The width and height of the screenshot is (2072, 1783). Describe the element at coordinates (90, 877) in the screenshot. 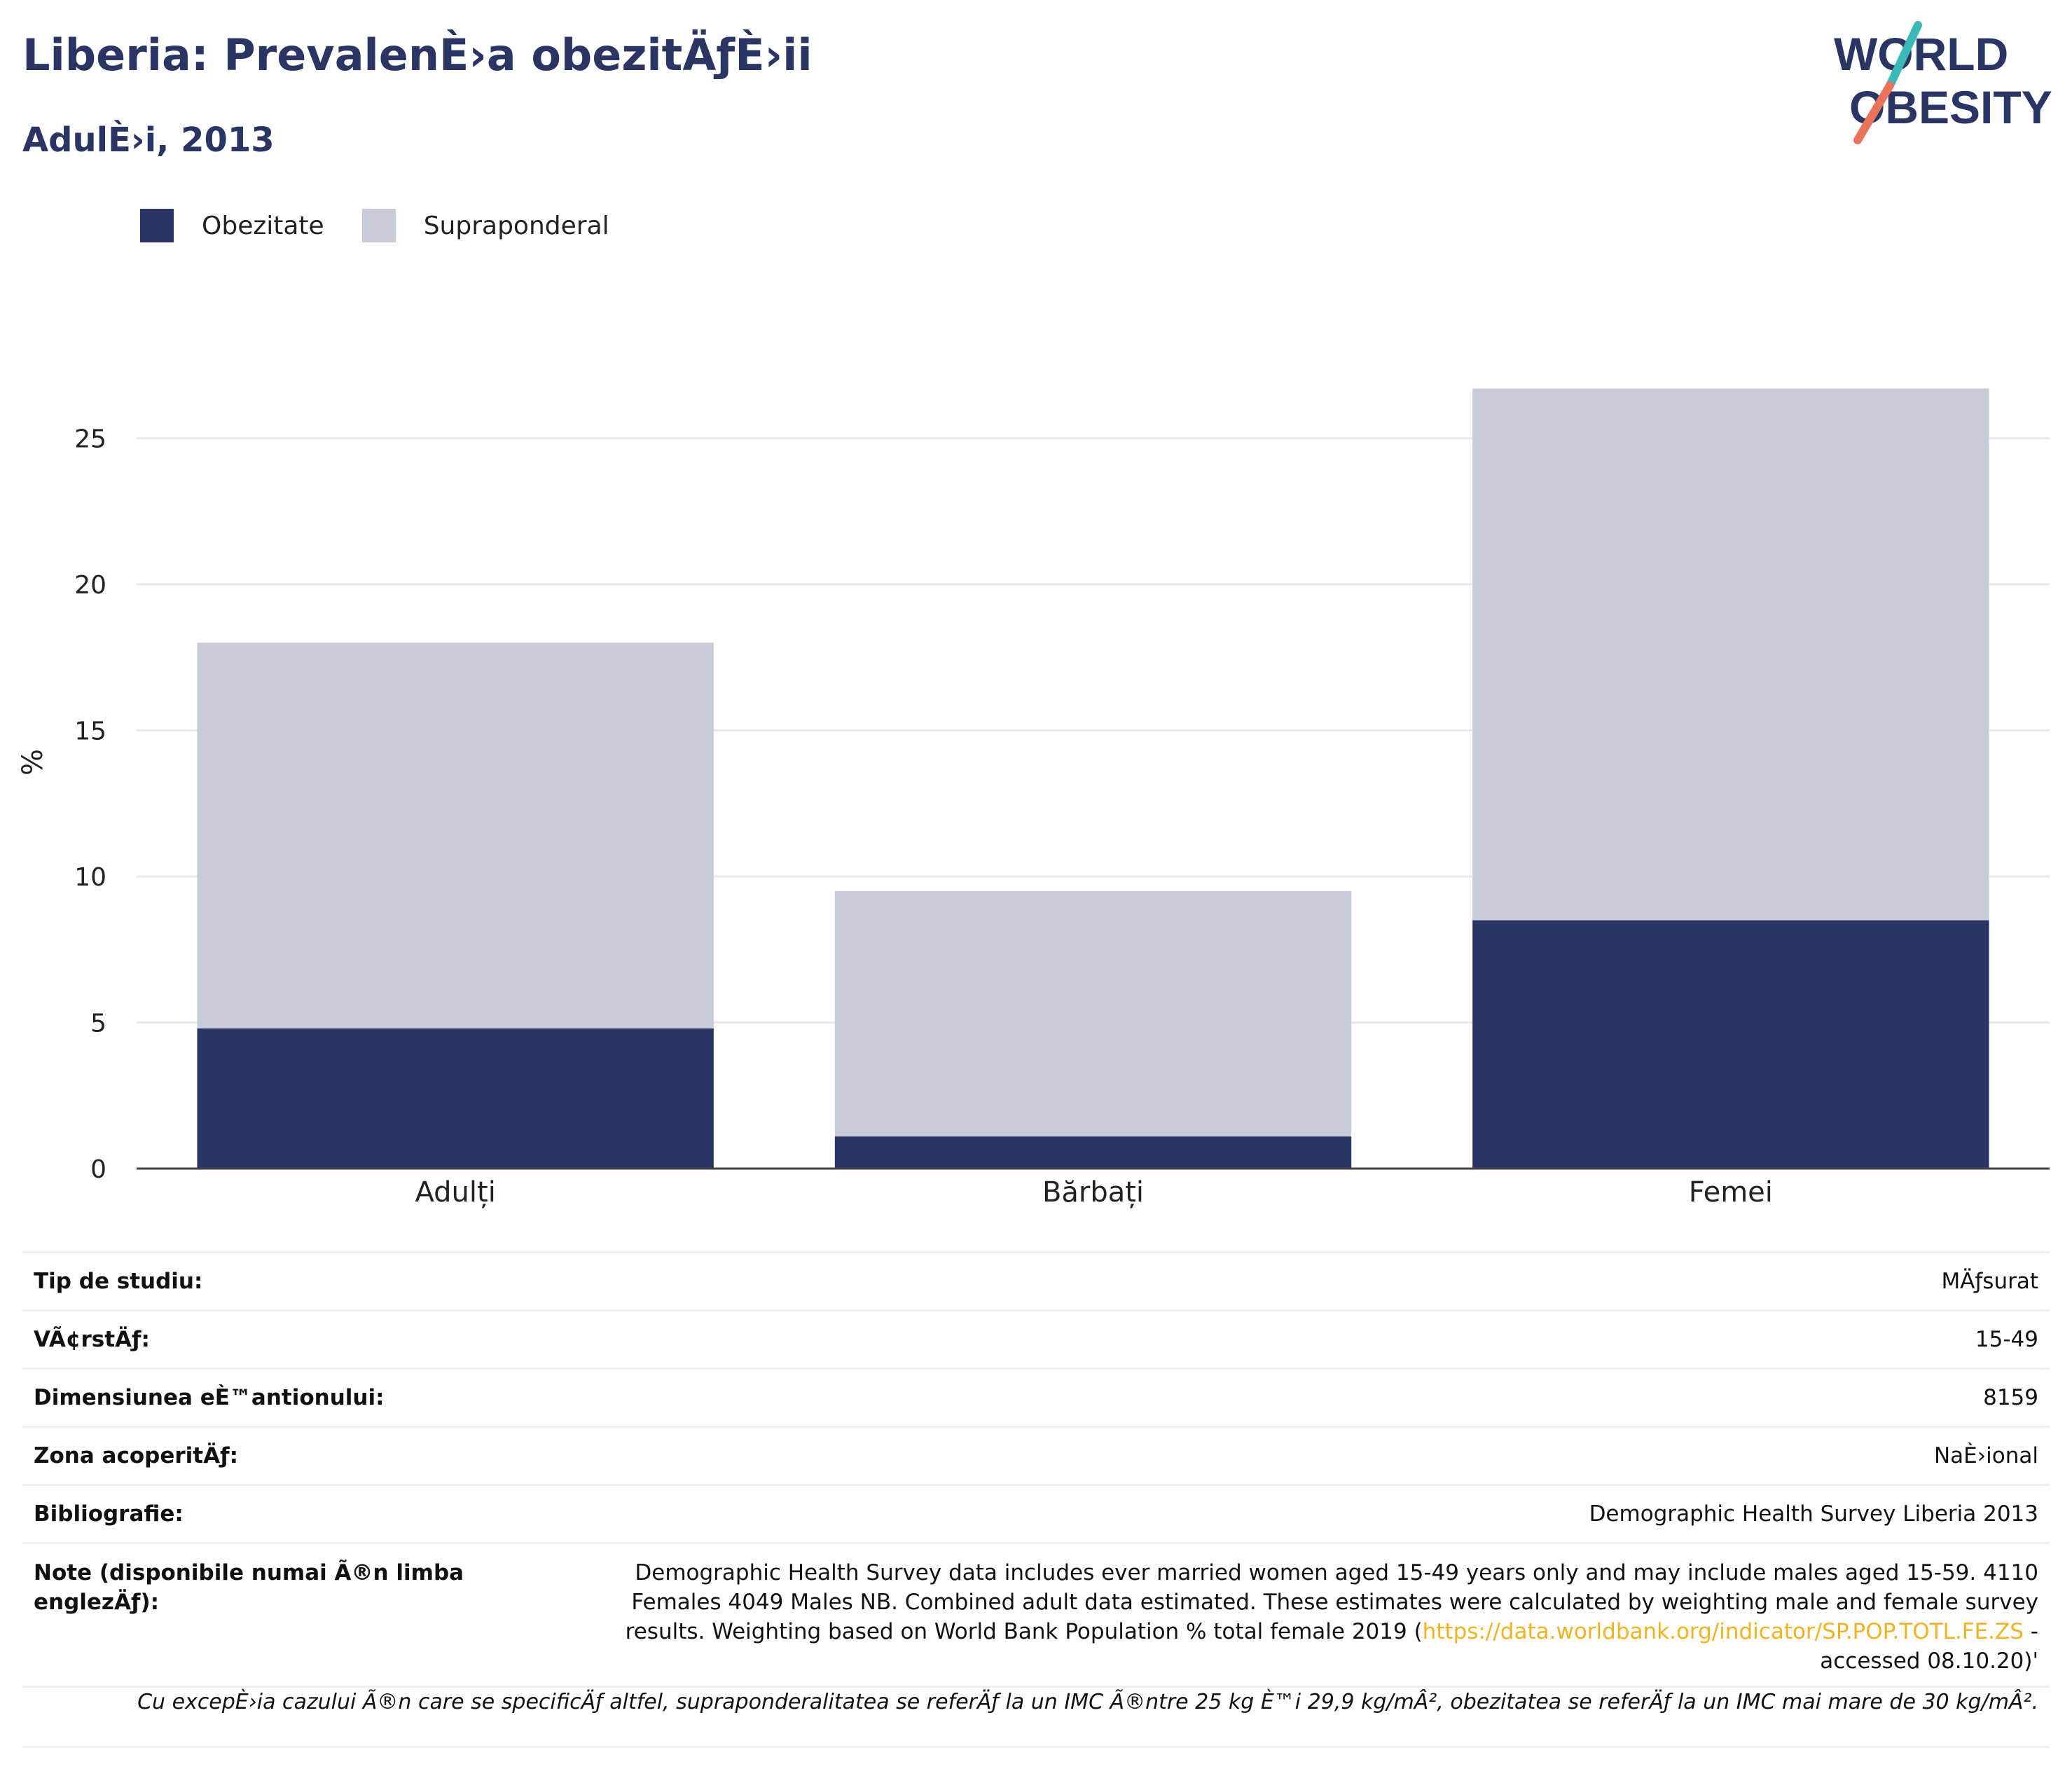

I see `y-tick-label: 10` at that location.